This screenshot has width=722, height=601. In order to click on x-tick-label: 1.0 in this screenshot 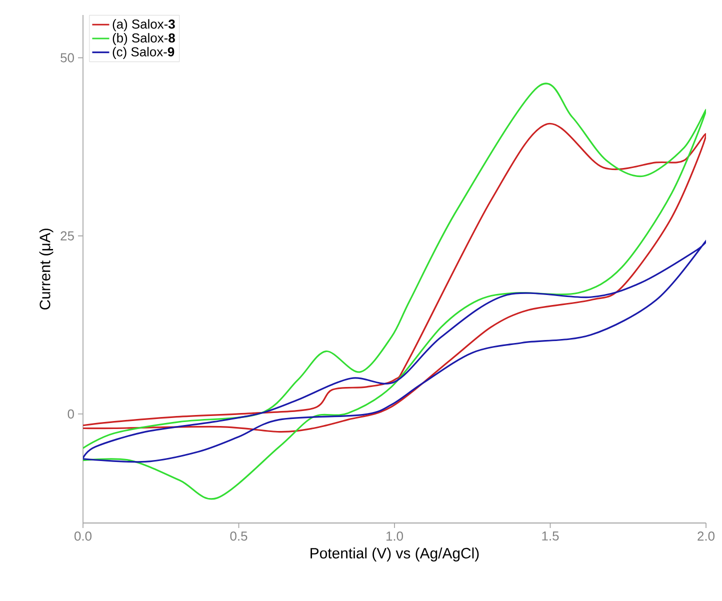, I will do `click(395, 536)`.